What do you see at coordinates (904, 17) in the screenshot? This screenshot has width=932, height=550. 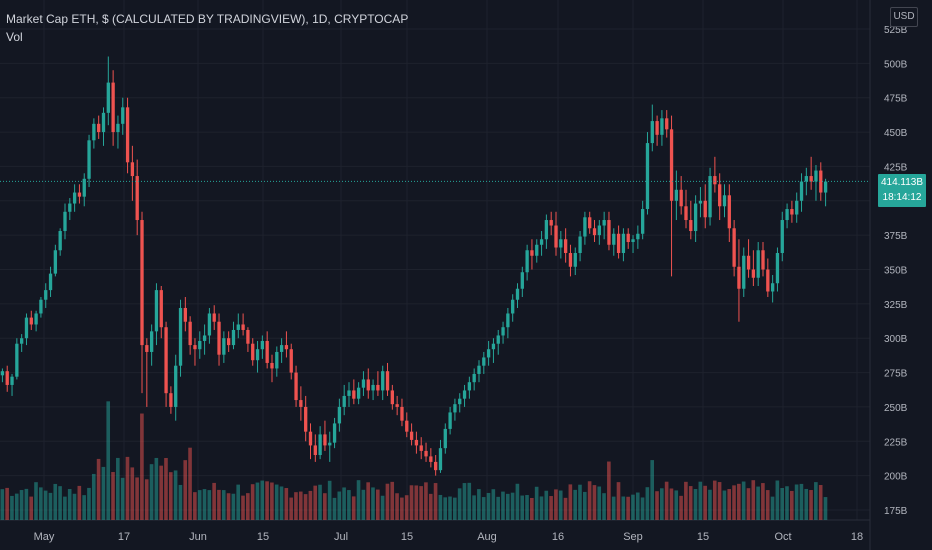 I see `currency-button: USD` at bounding box center [904, 17].